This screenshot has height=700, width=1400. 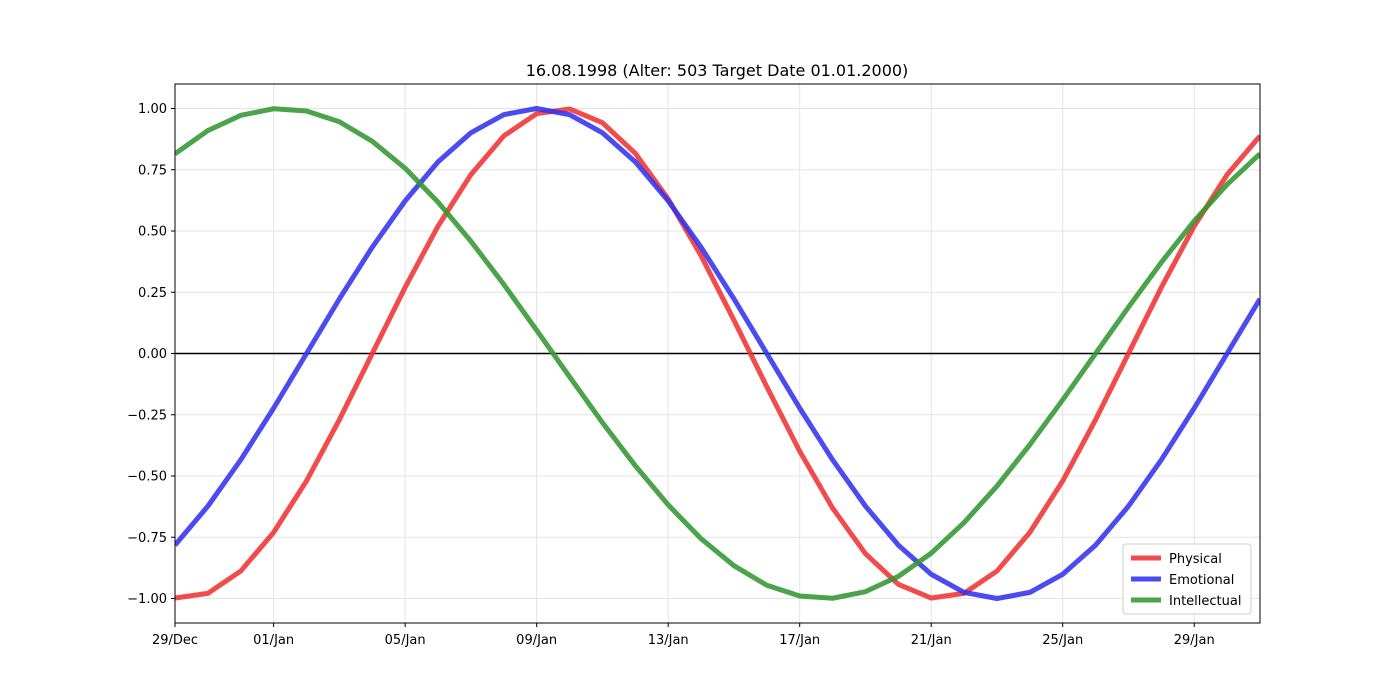 What do you see at coordinates (147, 538) in the screenshot?
I see `y-tick-label: −0.75` at bounding box center [147, 538].